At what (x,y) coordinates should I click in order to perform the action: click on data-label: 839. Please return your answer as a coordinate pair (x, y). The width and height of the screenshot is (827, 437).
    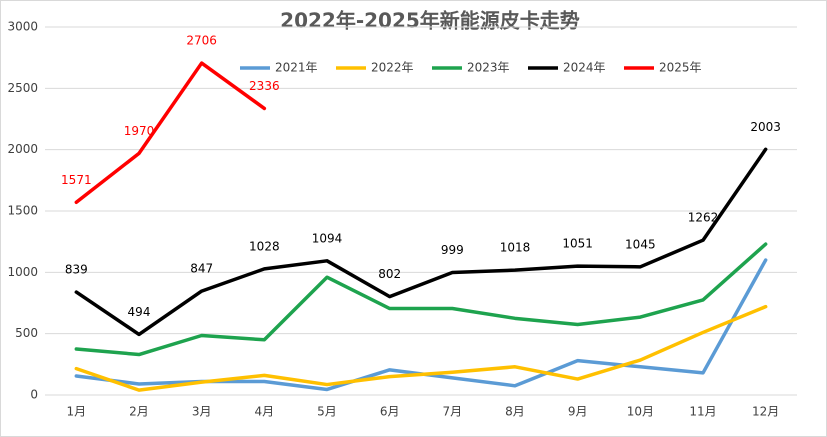
    Looking at the image, I should click on (76, 270).